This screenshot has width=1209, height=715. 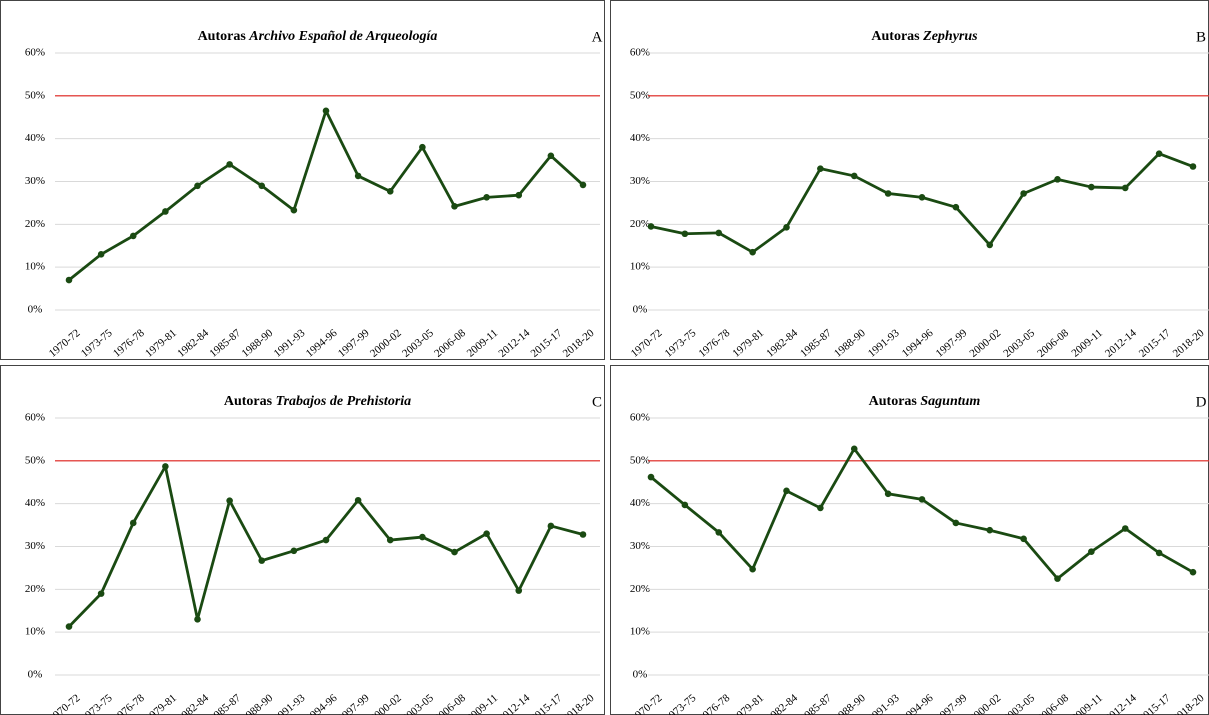 I want to click on panel-letter: C, so click(x=597, y=402).